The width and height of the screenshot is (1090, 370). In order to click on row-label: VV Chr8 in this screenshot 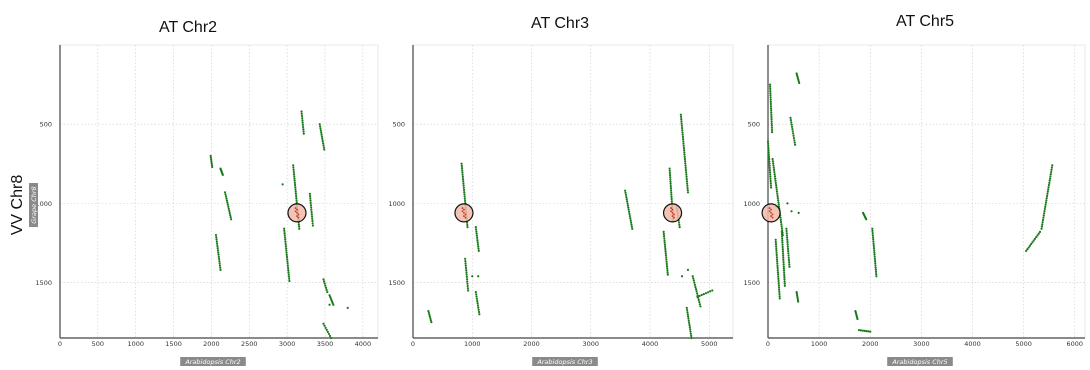, I will do `click(17, 205)`.